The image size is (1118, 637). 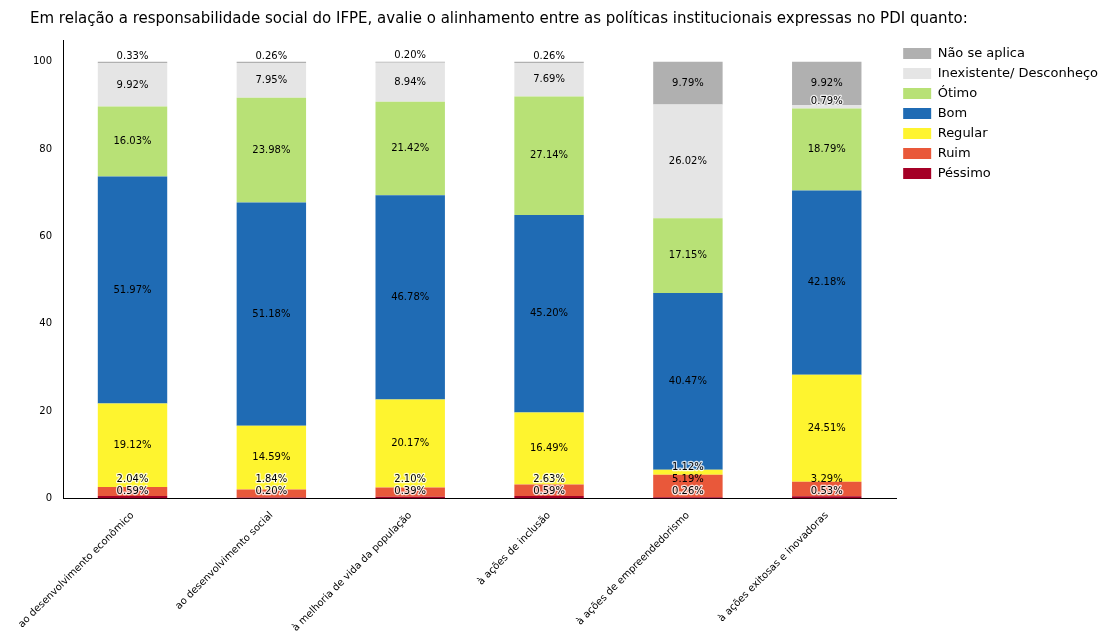 I want to click on data-label: 8.94%, so click(x=410, y=81).